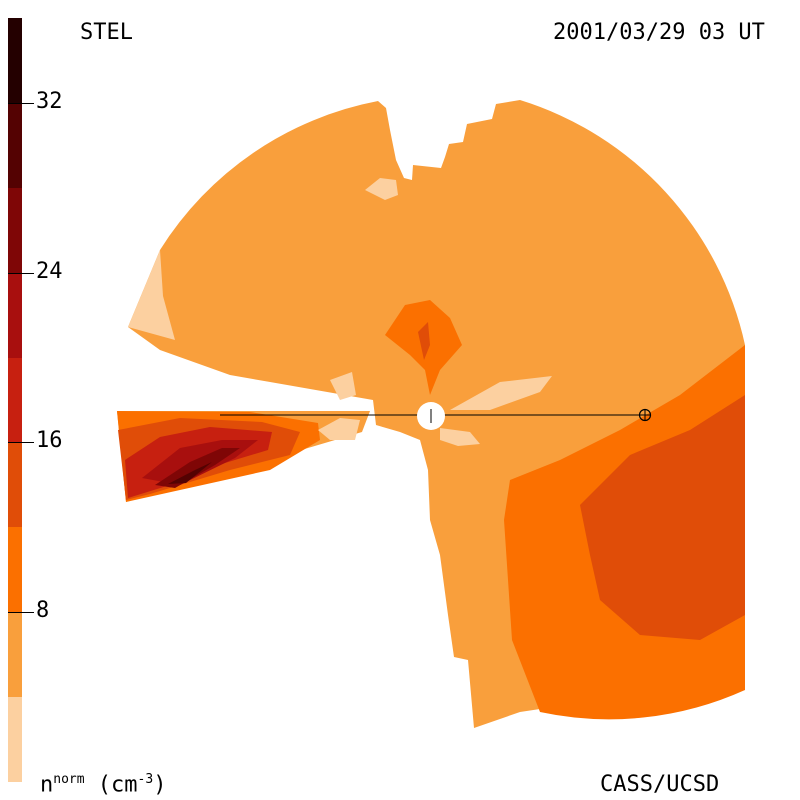 This screenshot has height=800, width=800. What do you see at coordinates (645, 415) in the screenshot?
I see `earth-icon` at bounding box center [645, 415].